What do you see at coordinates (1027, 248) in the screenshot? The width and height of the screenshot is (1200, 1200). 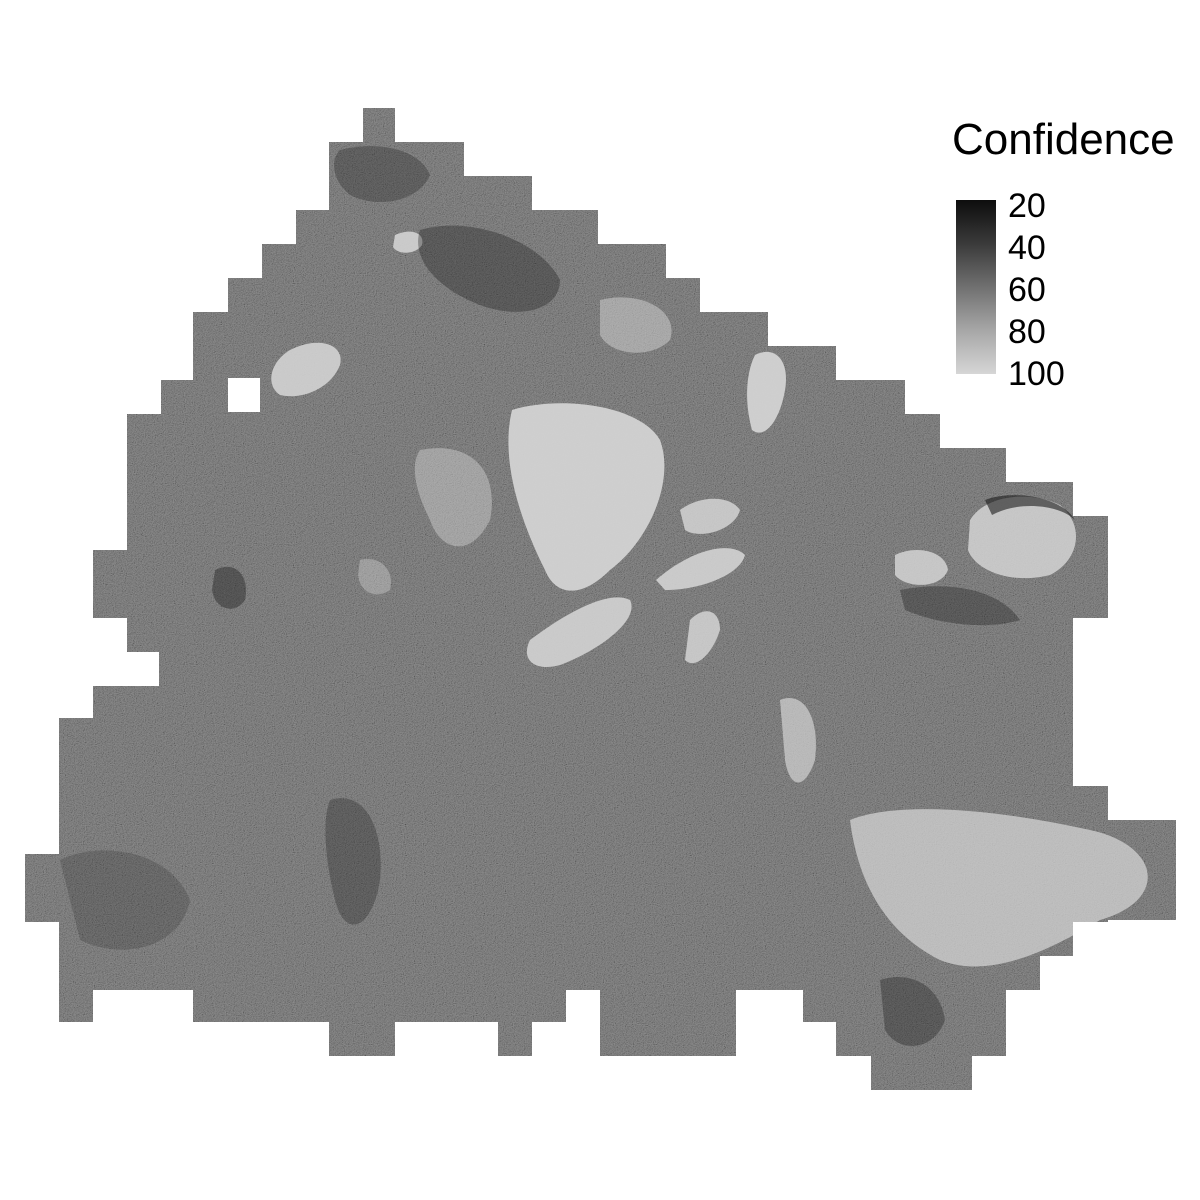 I see `legend-tick-label: 40` at bounding box center [1027, 248].